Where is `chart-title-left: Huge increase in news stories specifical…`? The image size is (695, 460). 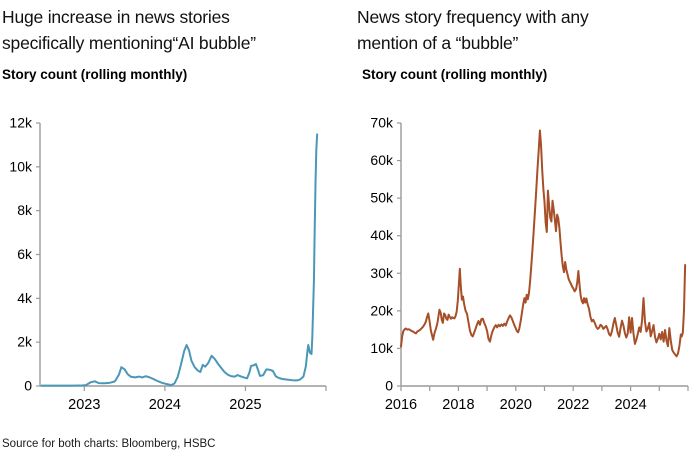
chart-title-left: Huge increase in news stories specifical… is located at coordinates (173, 28).